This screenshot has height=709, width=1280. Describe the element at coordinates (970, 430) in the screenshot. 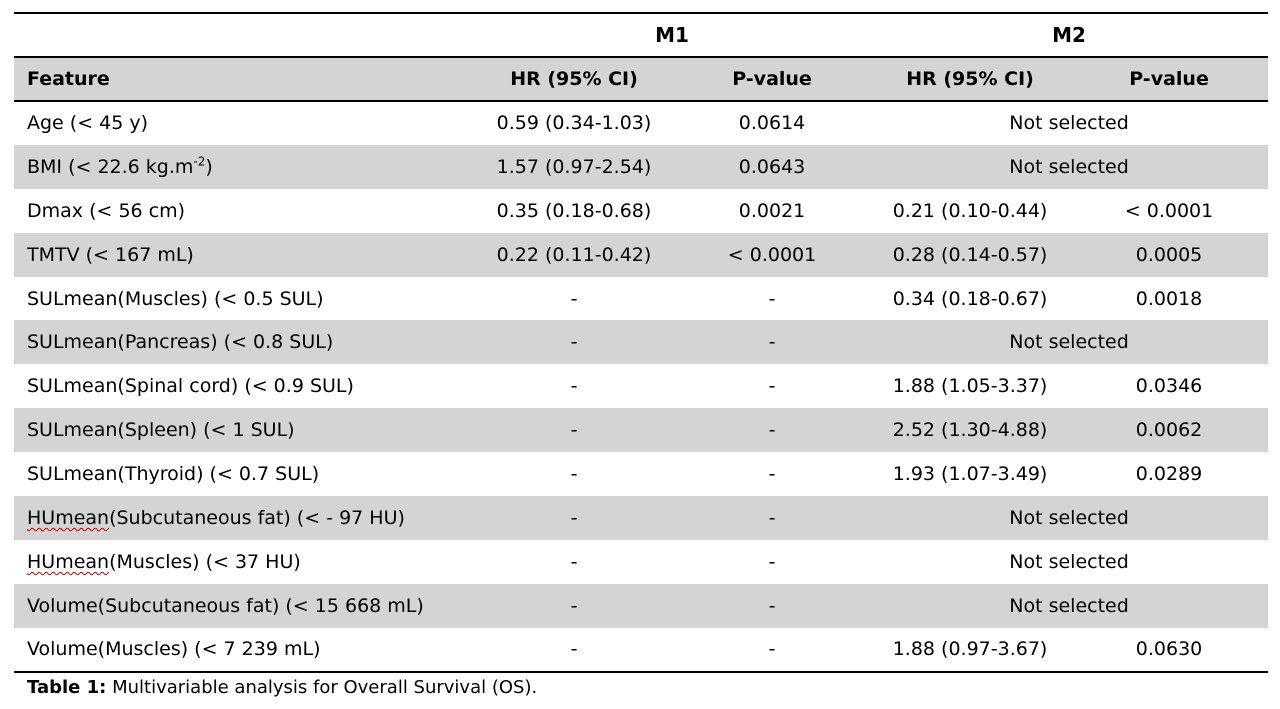

I see `m2-hr-cell: 2.52 (1.30-4.88)` at that location.